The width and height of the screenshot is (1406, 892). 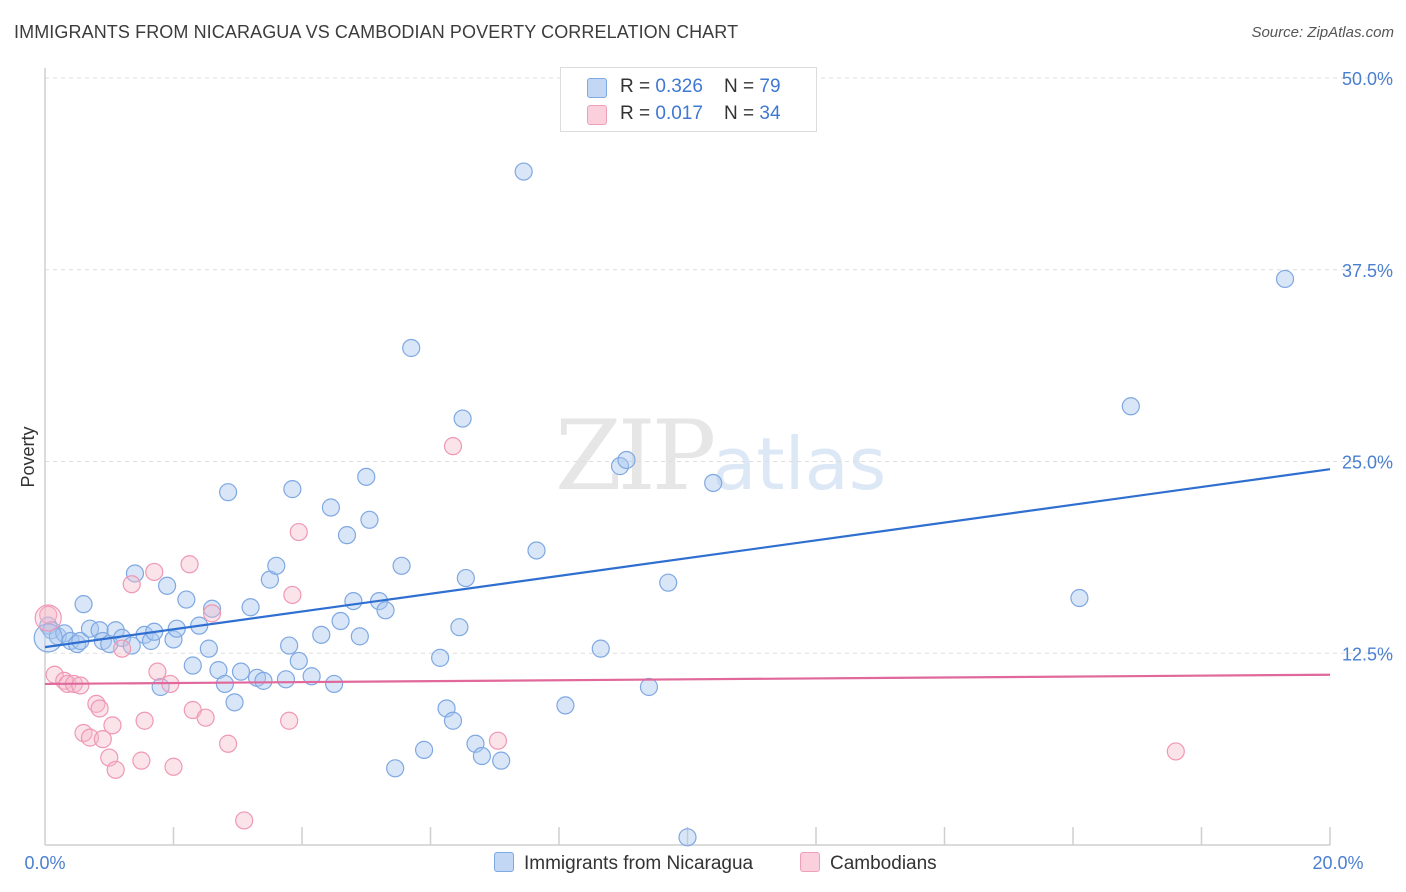 What do you see at coordinates (1337, 863) in the screenshot?
I see `x-tick-label: 20.0%` at bounding box center [1337, 863].